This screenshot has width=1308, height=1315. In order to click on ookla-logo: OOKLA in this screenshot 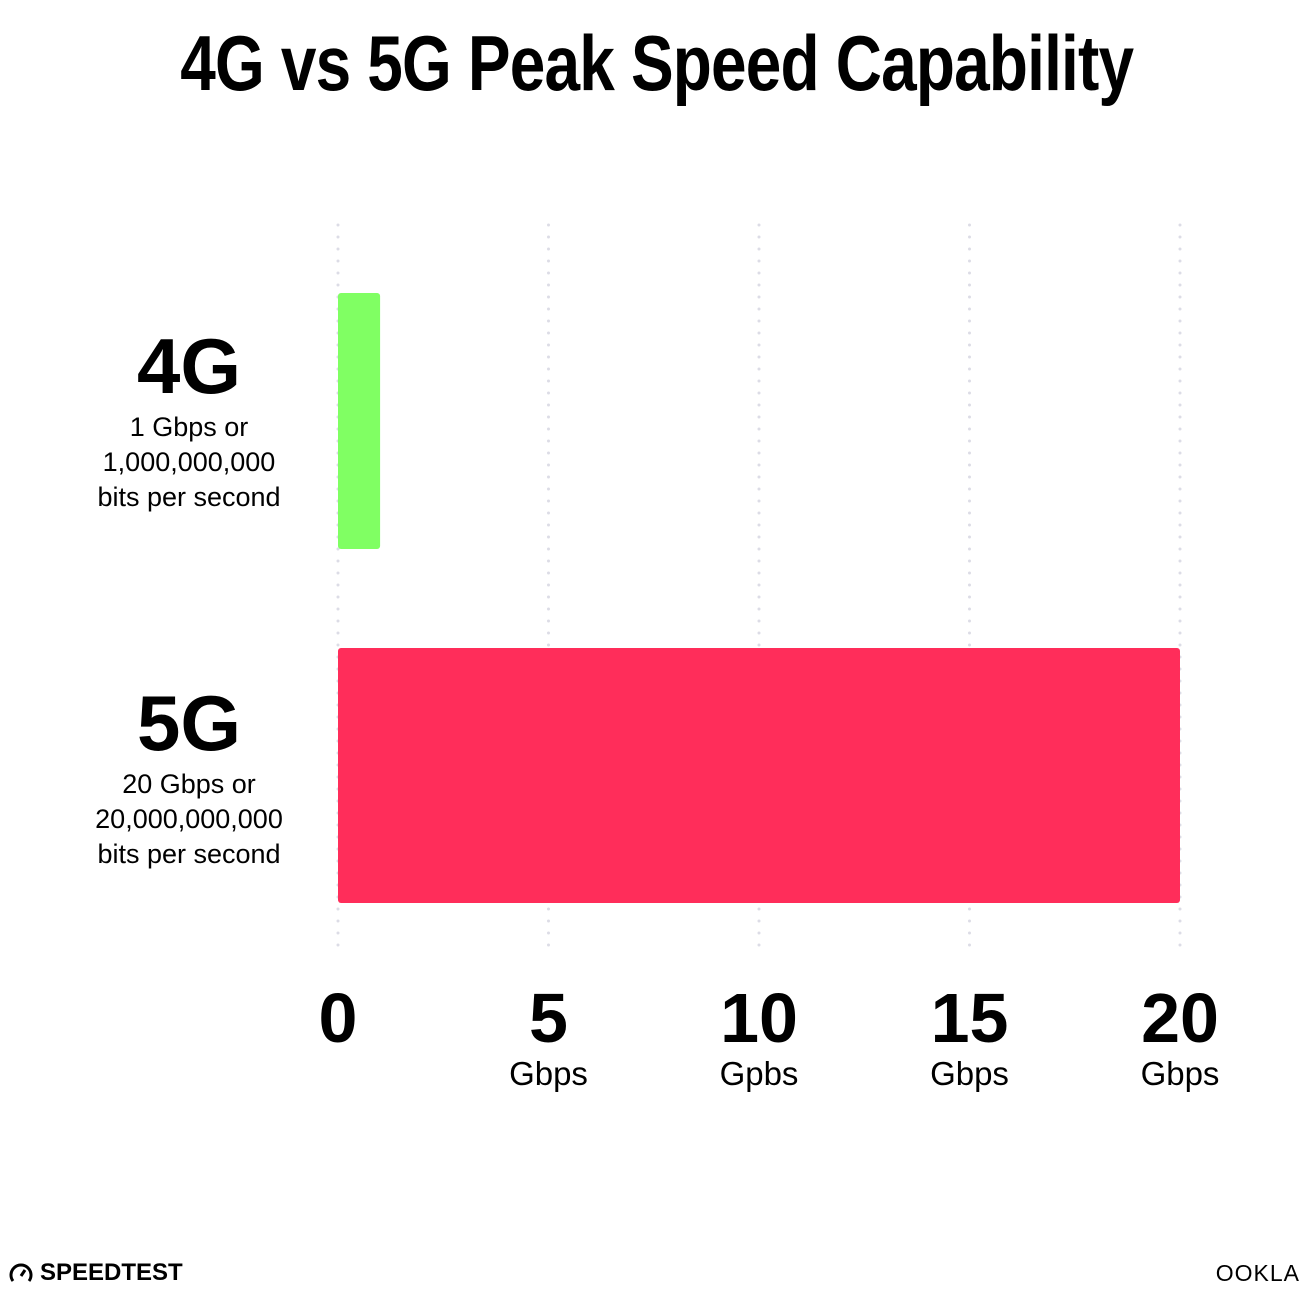, I will do `click(1257, 1273)`.